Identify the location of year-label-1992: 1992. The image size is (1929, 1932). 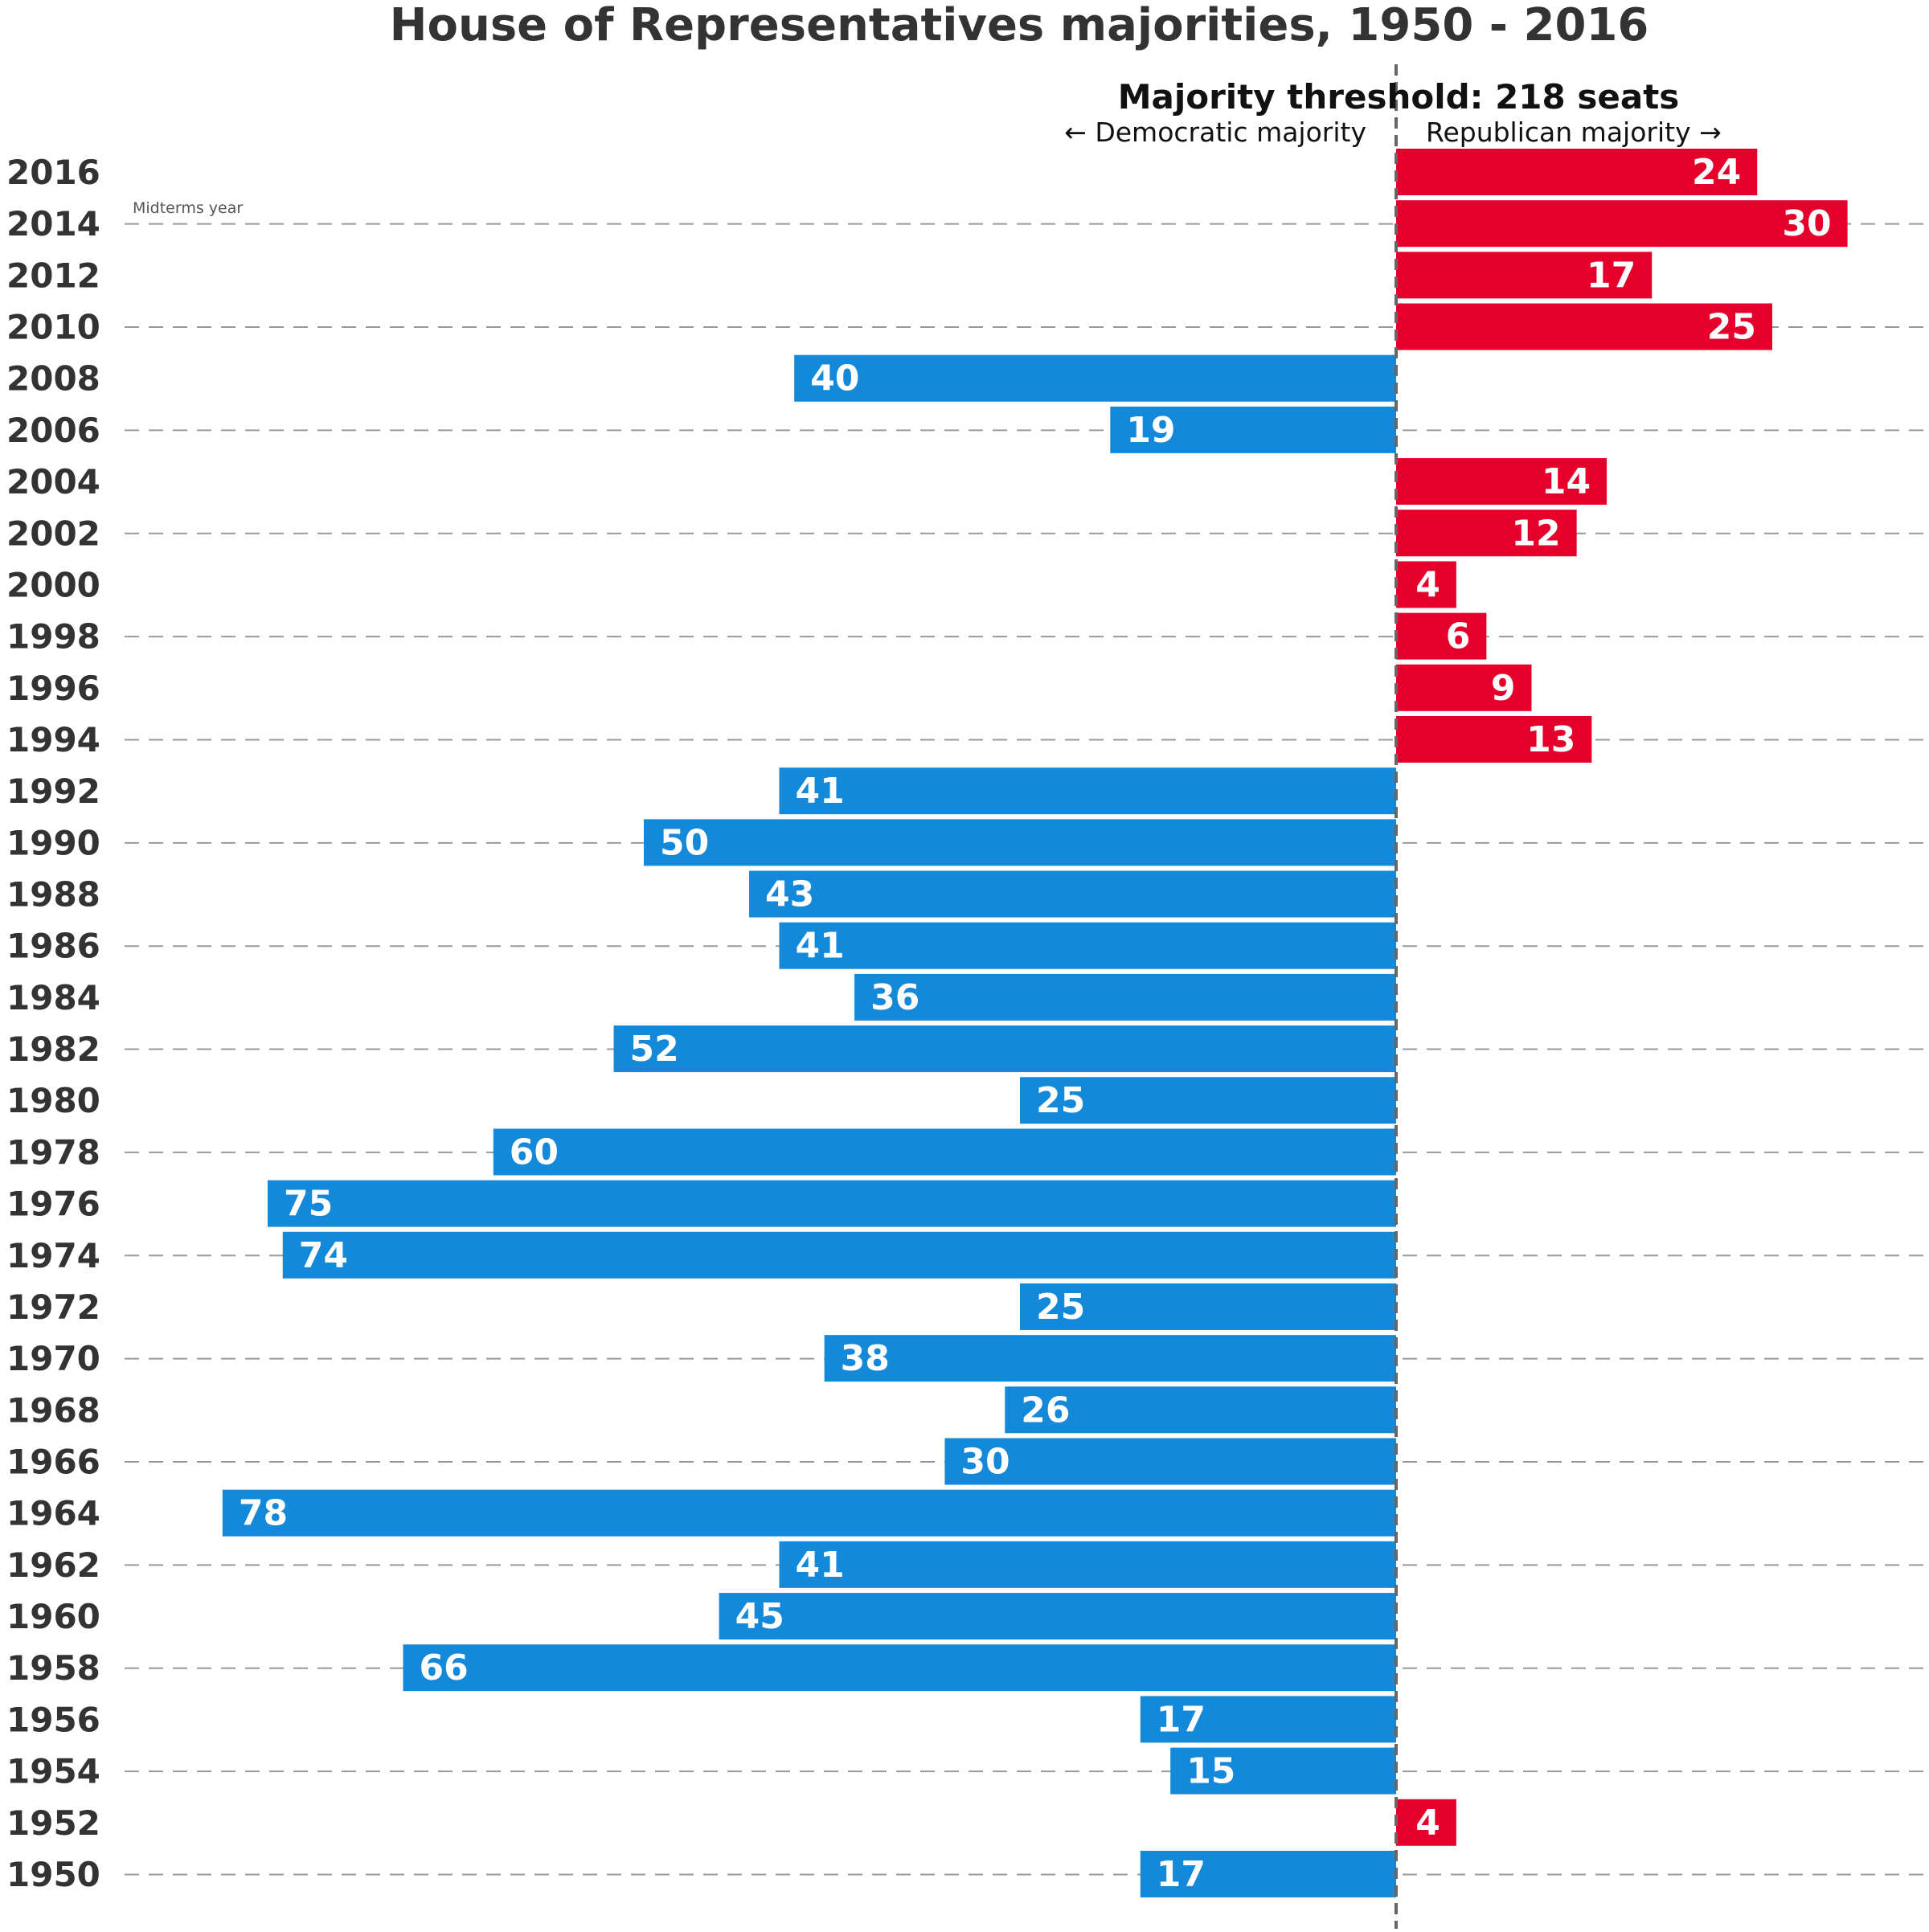
(53, 791).